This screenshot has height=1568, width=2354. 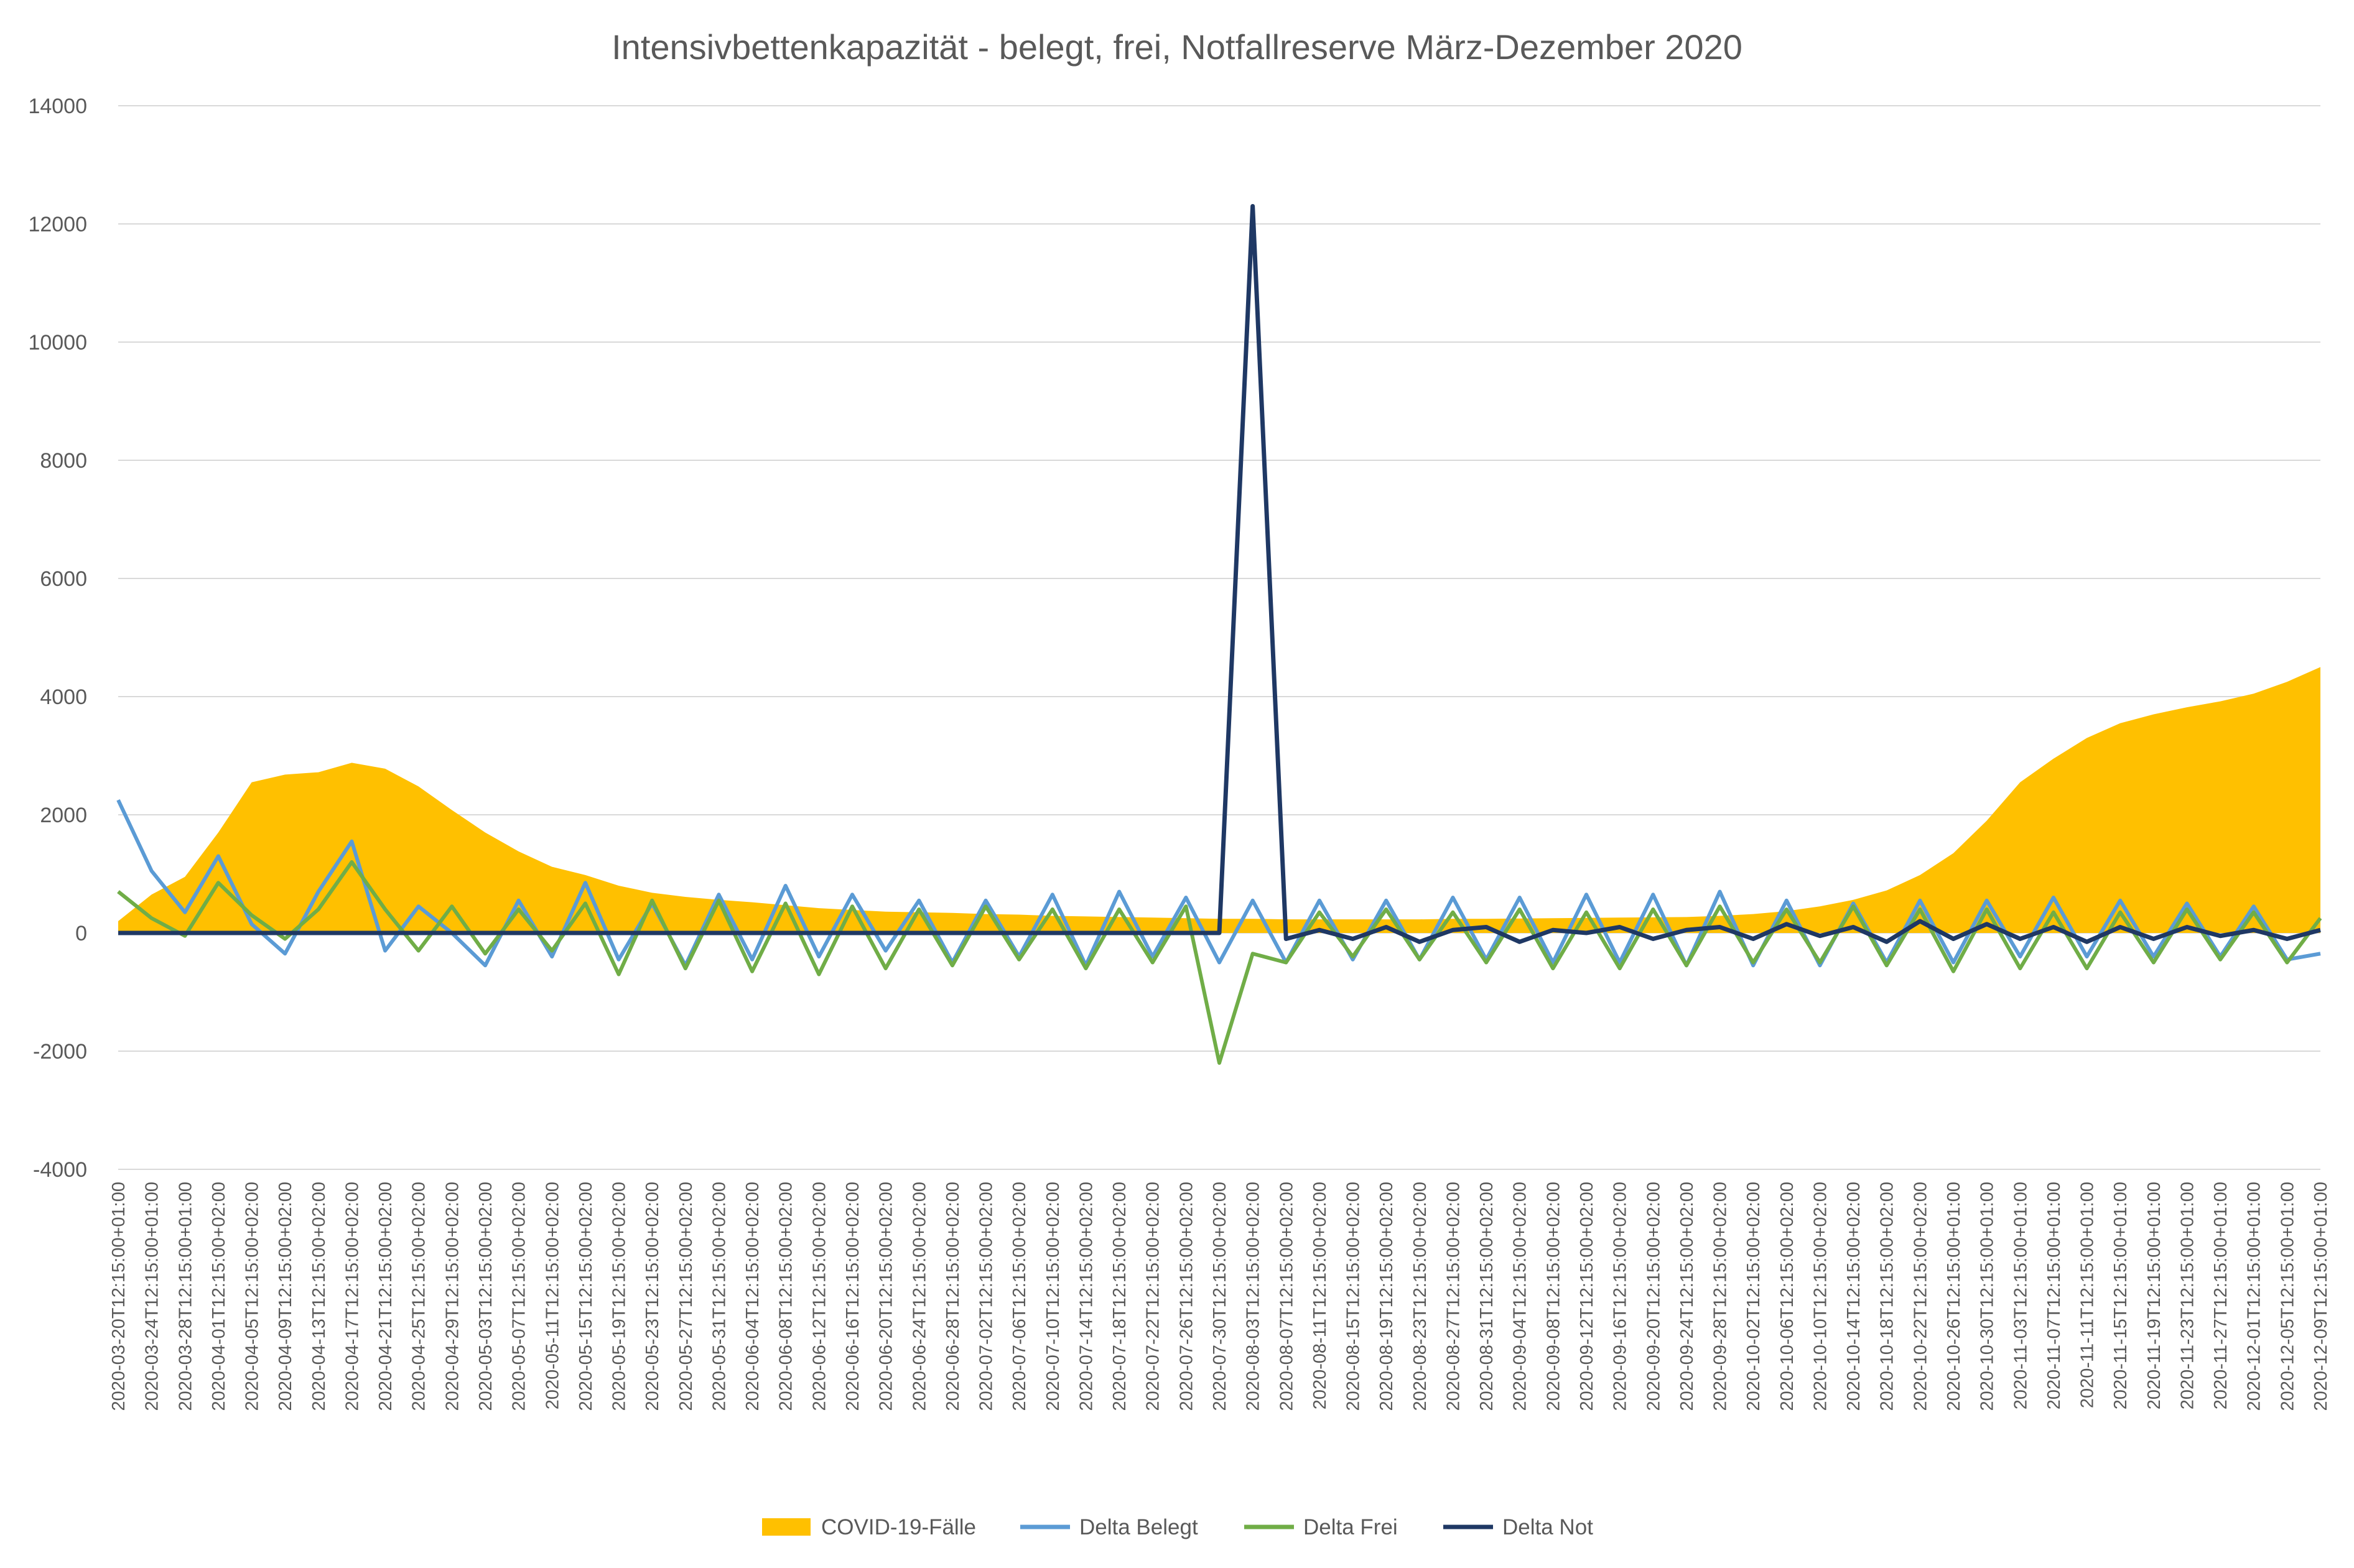 What do you see at coordinates (1253, 1296) in the screenshot?
I see `x-tick-label: 2020-08-03T12:15:00+02:00` at bounding box center [1253, 1296].